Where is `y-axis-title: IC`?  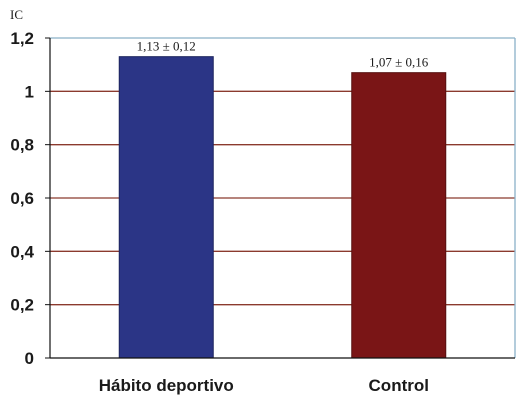
y-axis-title: IC is located at coordinates (16, 14).